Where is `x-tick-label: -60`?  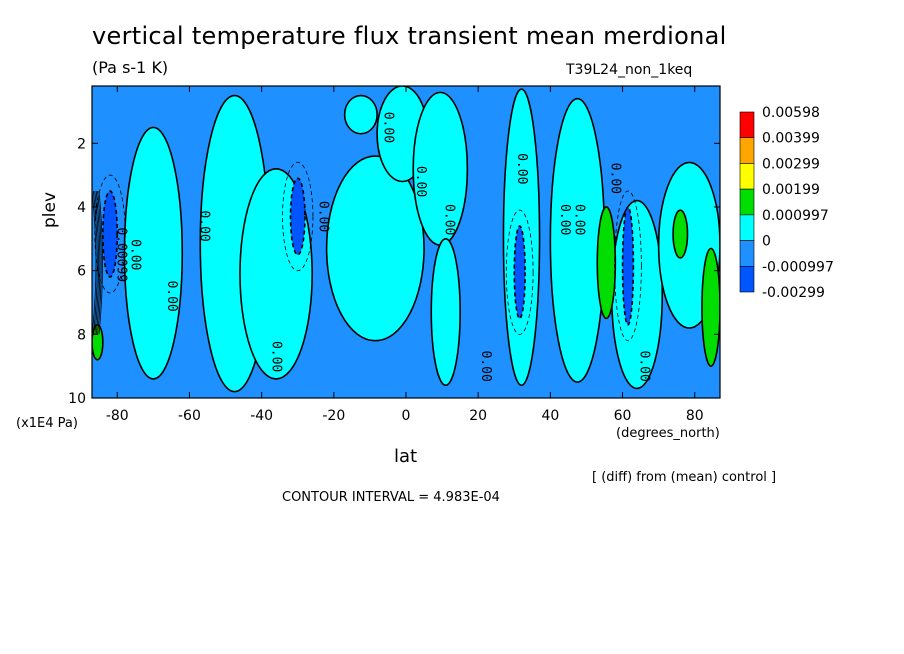
x-tick-label: -60 is located at coordinates (189, 416).